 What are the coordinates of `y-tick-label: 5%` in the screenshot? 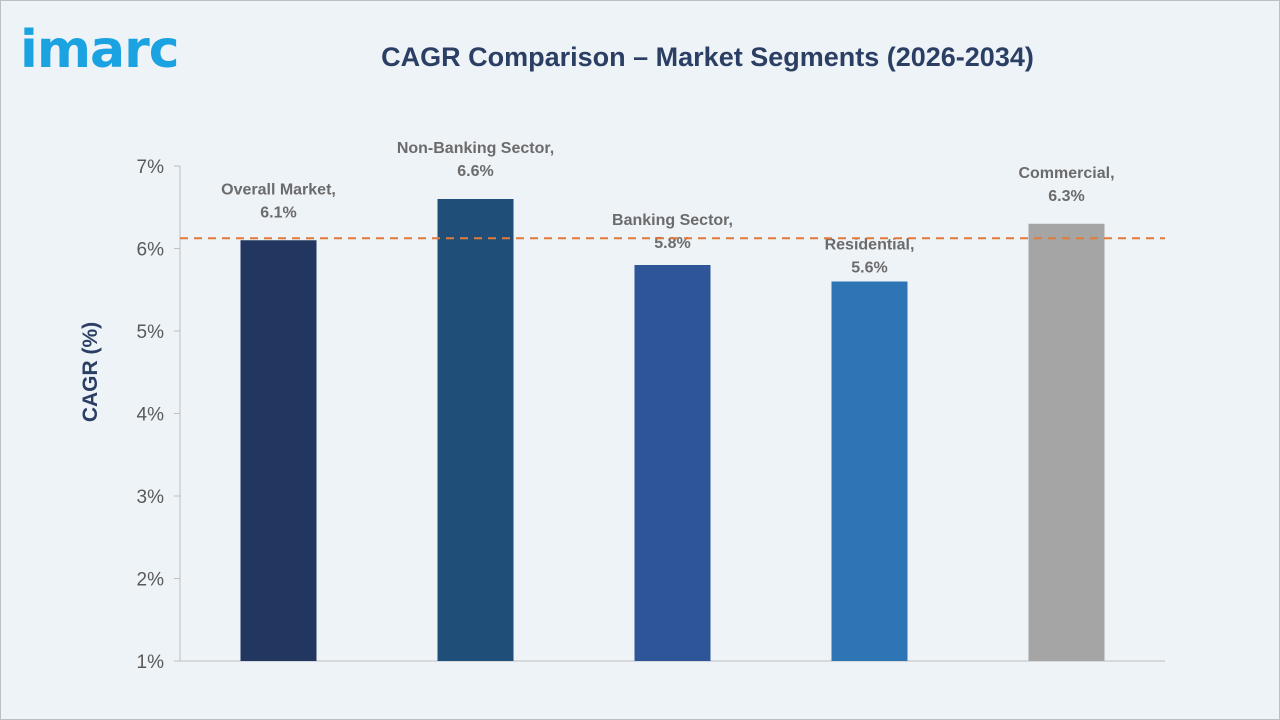 It's located at (151, 332).